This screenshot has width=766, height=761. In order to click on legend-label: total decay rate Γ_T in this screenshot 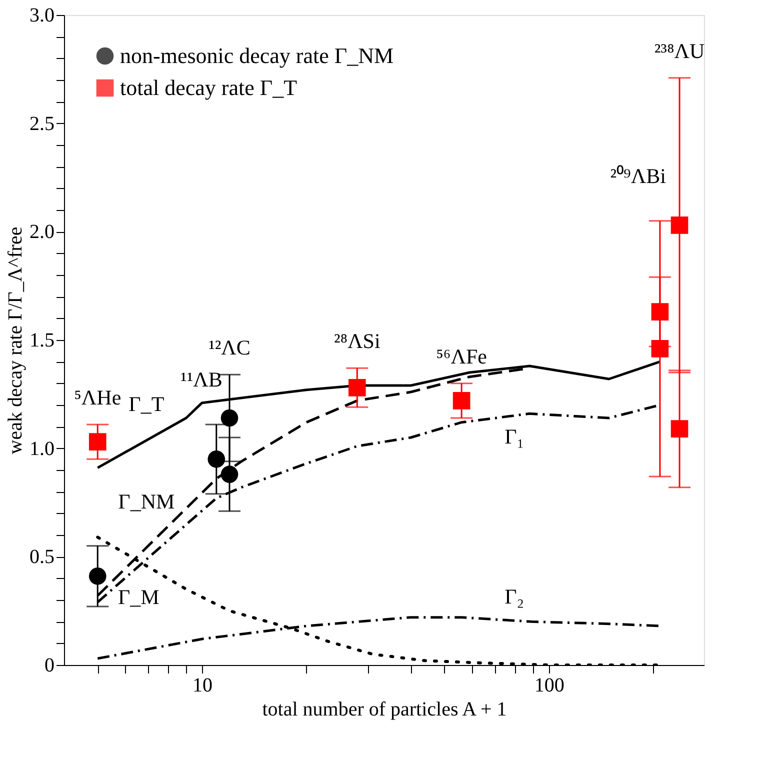, I will do `click(209, 87)`.